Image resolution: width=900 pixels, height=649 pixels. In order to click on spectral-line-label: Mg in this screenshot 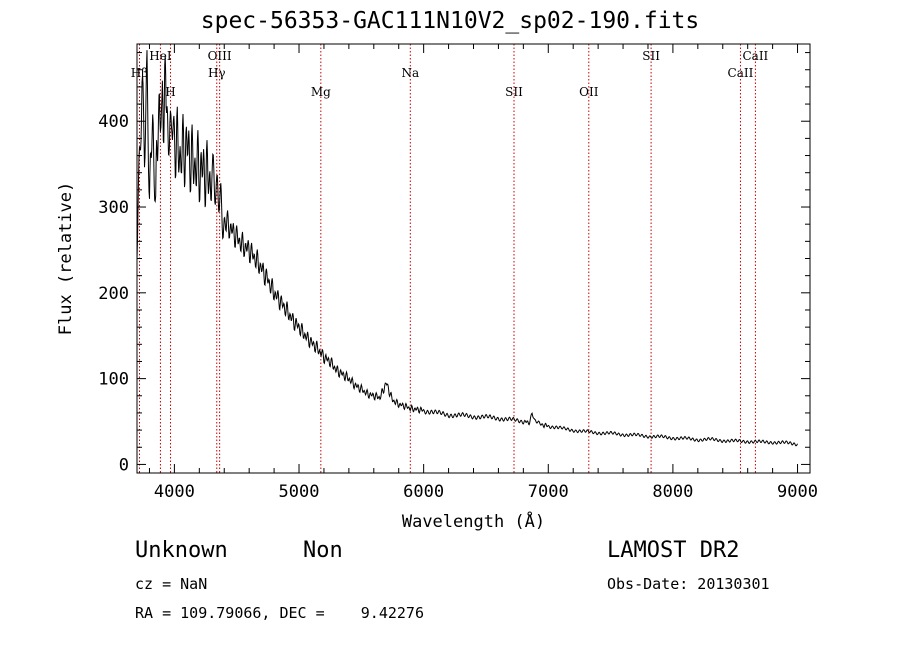, I will do `click(321, 92)`.